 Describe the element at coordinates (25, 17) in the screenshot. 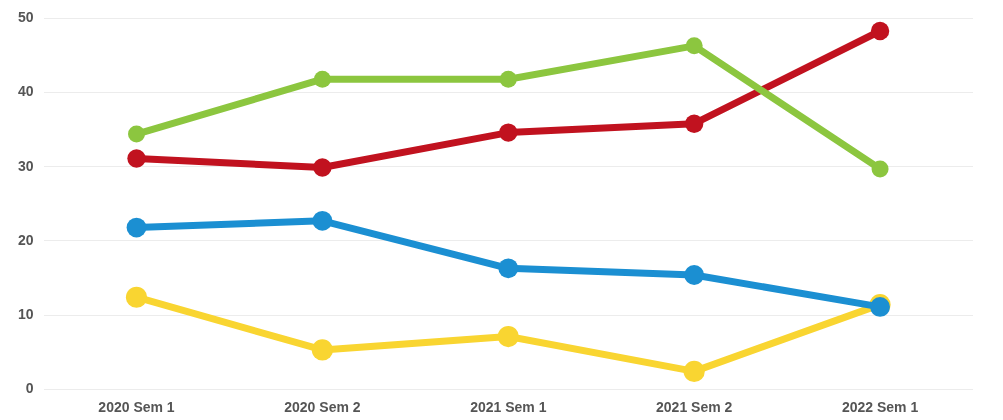

I see `y-tick-label: 50` at that location.